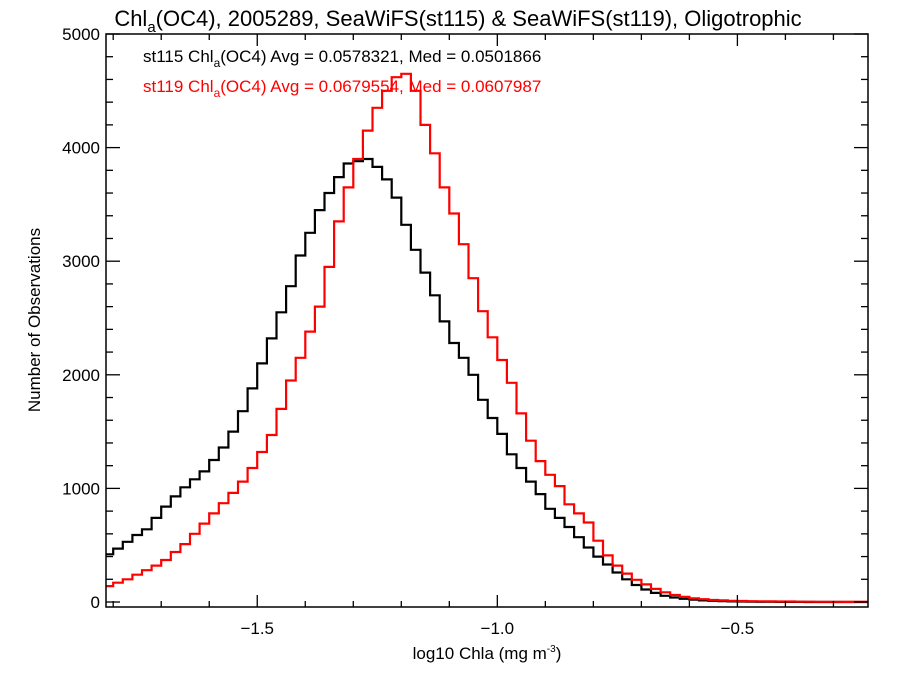 The image size is (900, 675). What do you see at coordinates (81, 375) in the screenshot?
I see `y-tick-label: 2000` at bounding box center [81, 375].